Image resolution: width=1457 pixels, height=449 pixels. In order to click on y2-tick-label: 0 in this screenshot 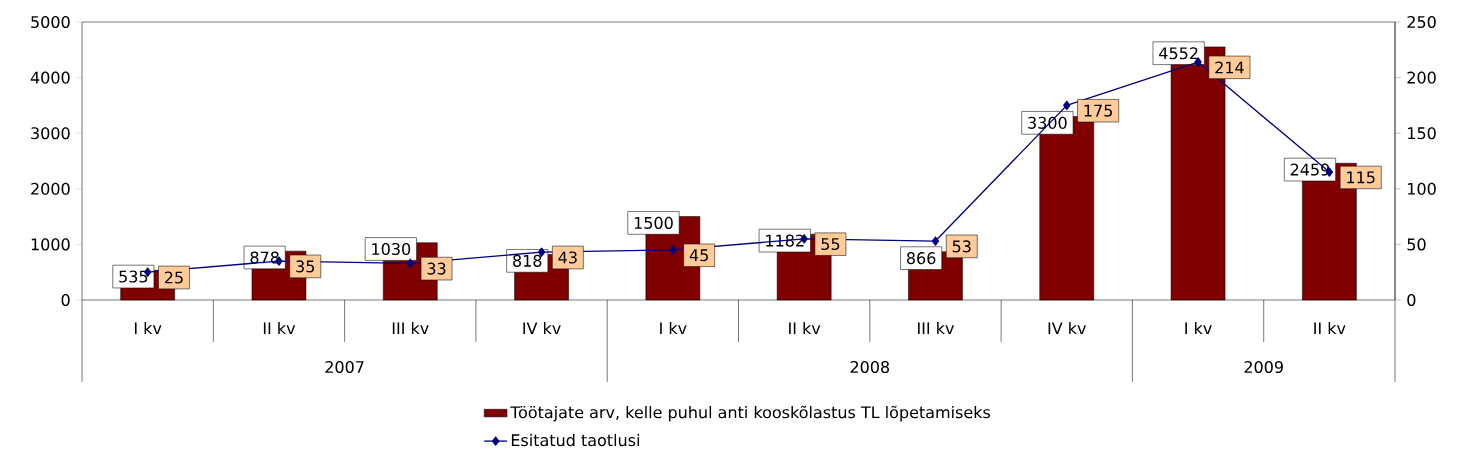, I will do `click(1411, 300)`.